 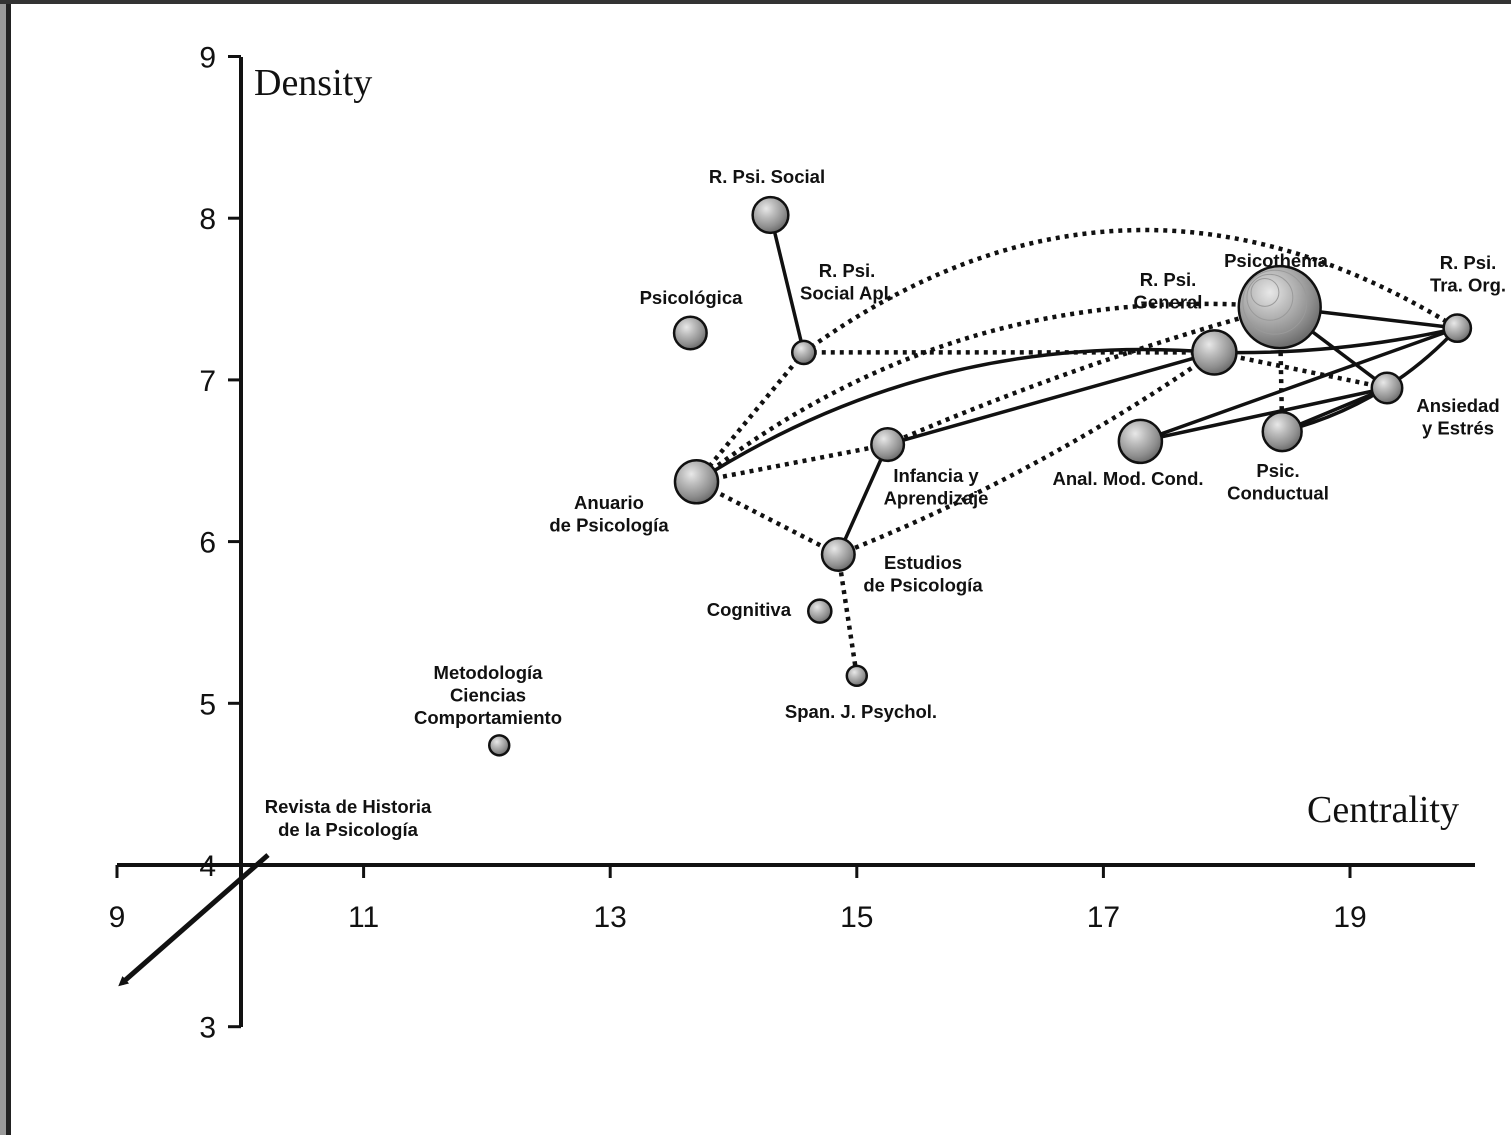 I want to click on edge-rpsisocialapl-rpsitraorg, so click(x=1130, y=291).